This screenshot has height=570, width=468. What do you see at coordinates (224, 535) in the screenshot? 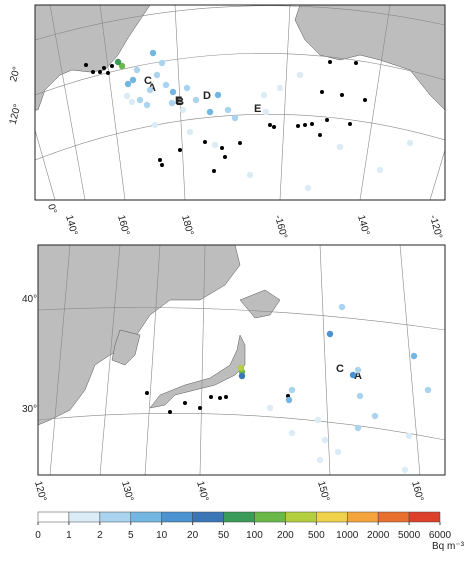
I see `colorbar-tick-label: 50` at bounding box center [224, 535].